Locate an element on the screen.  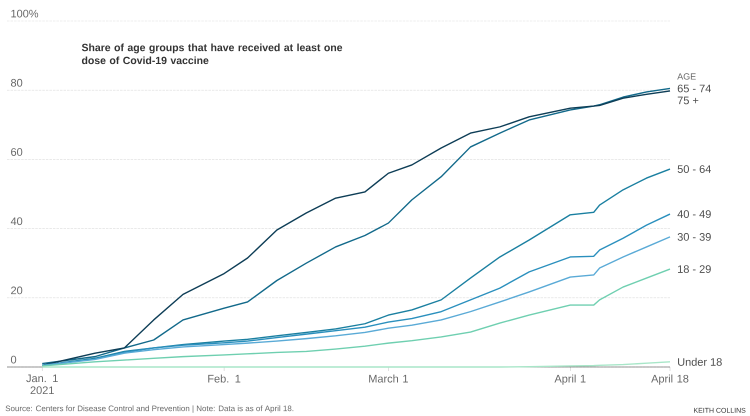
x-tick-label: April 18 is located at coordinates (669, 379).